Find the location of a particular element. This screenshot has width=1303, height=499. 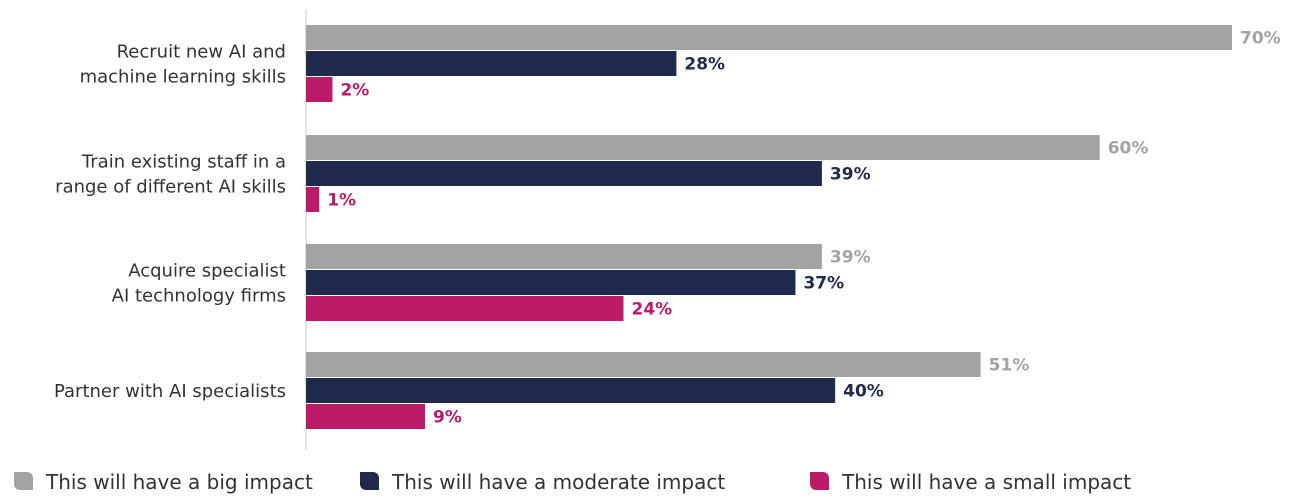

data-label: 37% is located at coordinates (823, 284).